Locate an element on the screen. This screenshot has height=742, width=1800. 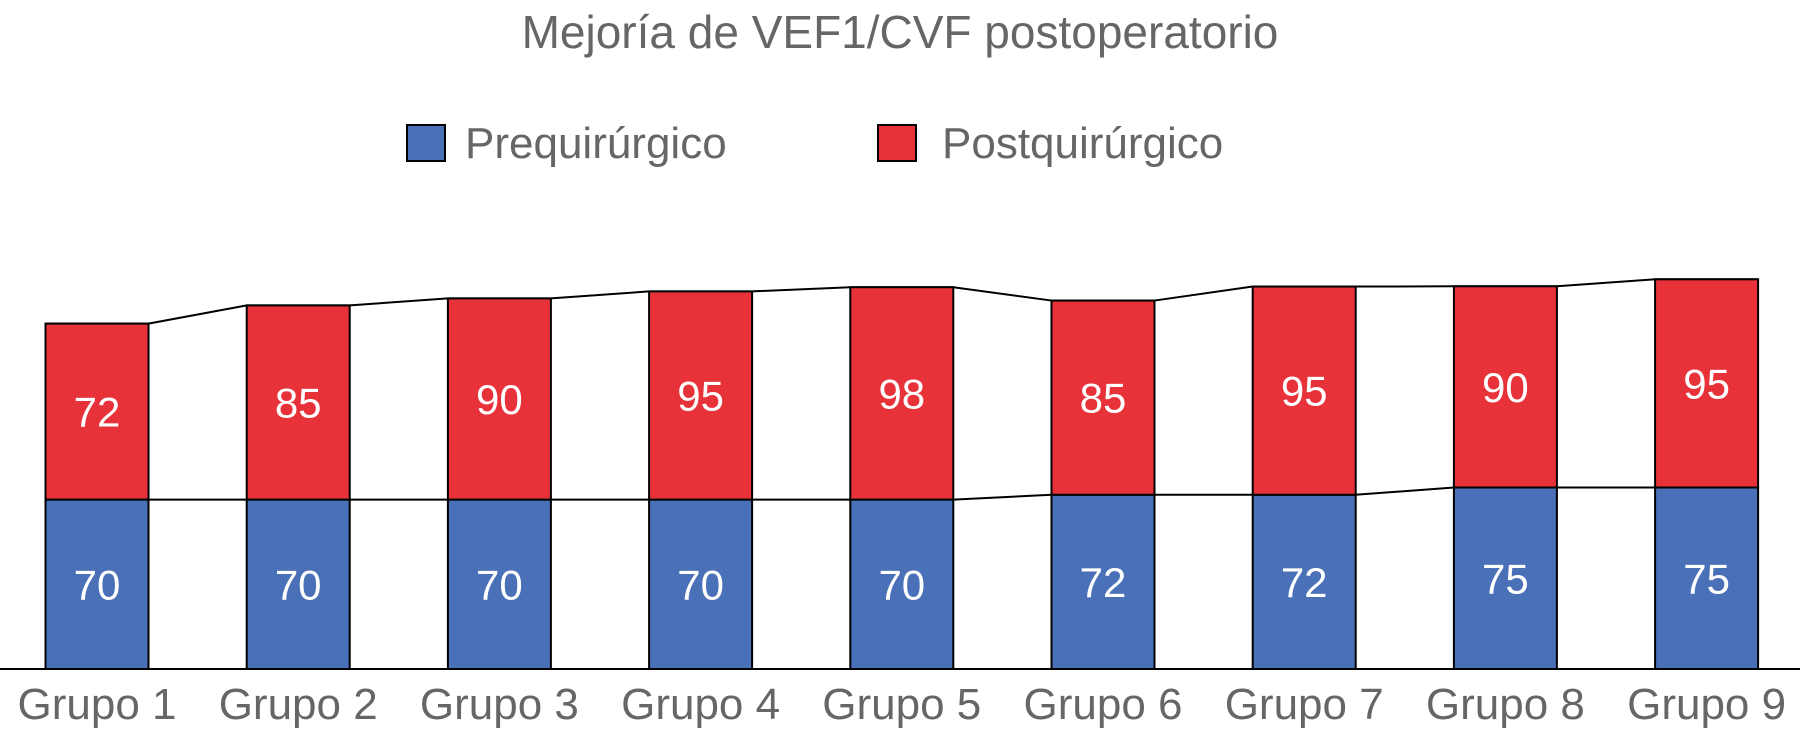
value-label-postquirurgico-grupo-4: 95 is located at coordinates (700, 396).